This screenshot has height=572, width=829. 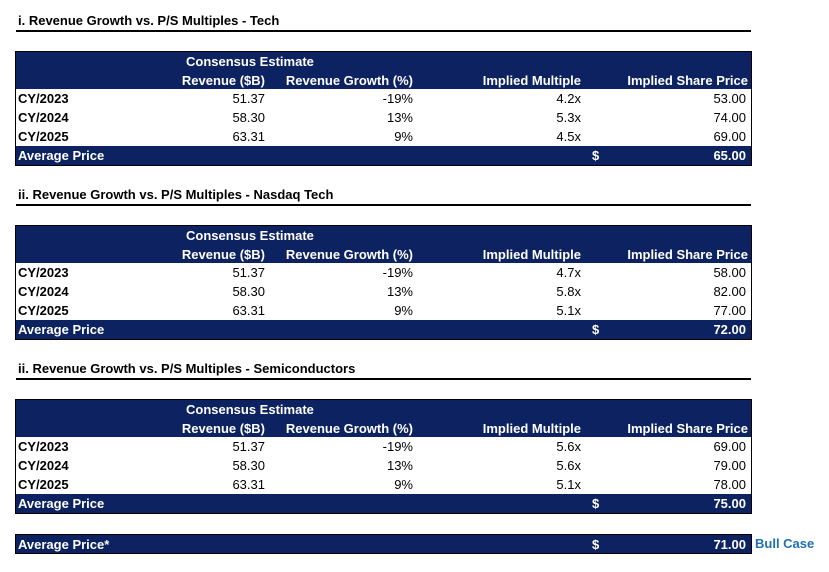 I want to click on average-price-row: Average Price $ 75.00, so click(x=383, y=503).